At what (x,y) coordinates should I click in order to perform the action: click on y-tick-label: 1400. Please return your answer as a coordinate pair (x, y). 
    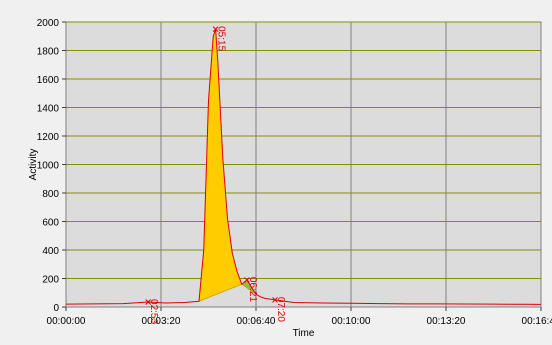
    Looking at the image, I should click on (48, 109).